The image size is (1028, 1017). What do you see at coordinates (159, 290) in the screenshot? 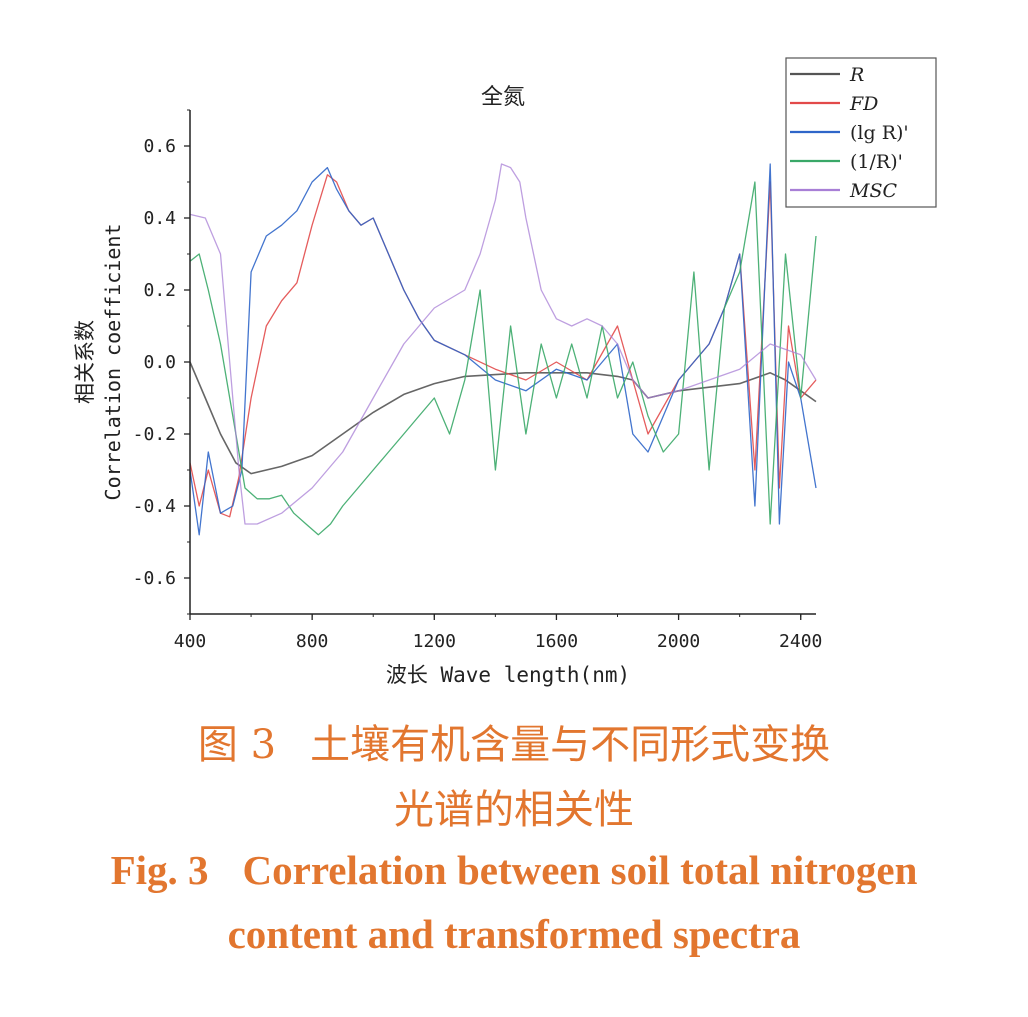
I see `y-tick-label: 0.2` at bounding box center [159, 290].